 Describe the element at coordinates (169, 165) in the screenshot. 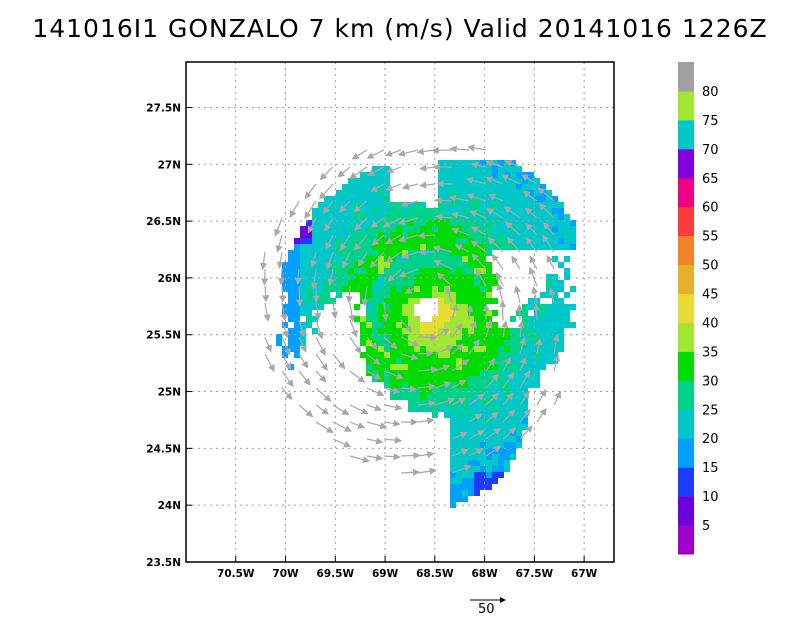

I see `lat-tick-label: 27N` at that location.